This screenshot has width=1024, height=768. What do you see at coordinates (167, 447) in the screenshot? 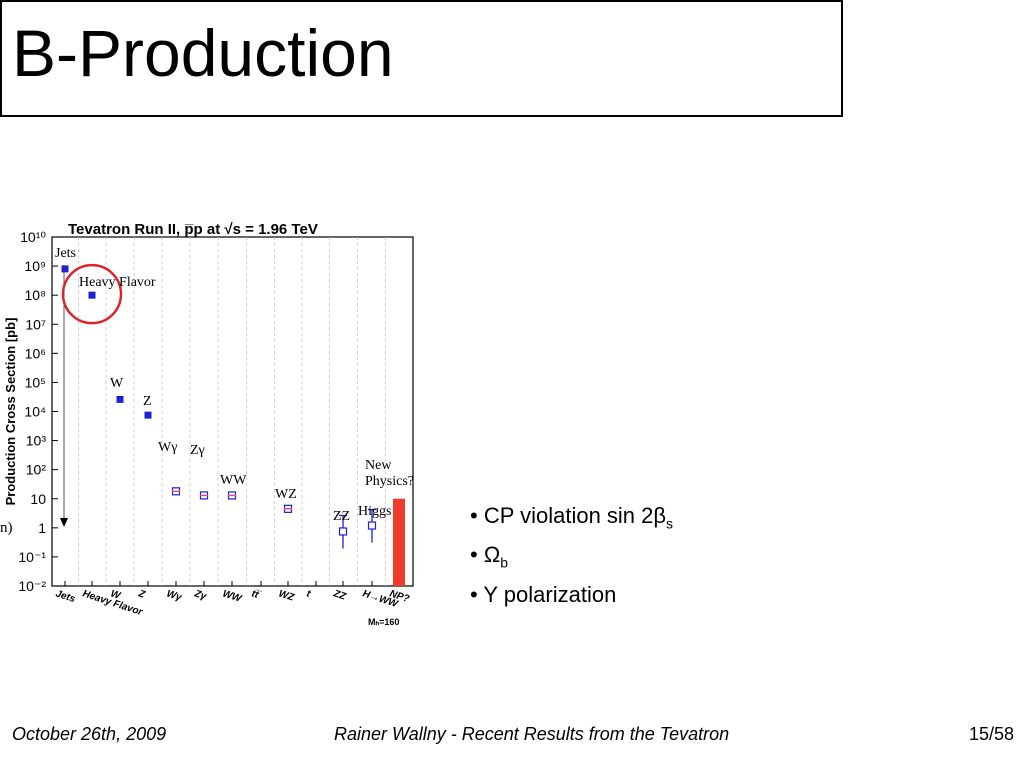
I see `point-label: Wγ` at bounding box center [167, 447].